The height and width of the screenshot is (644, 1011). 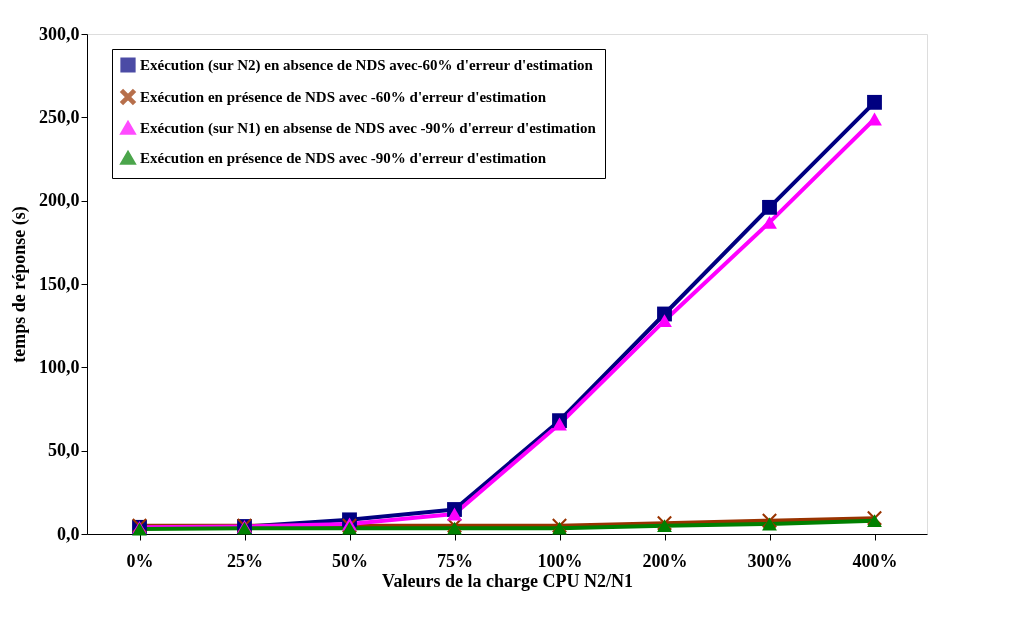 I want to click on y-tick-label: 100,0, so click(x=59, y=366).